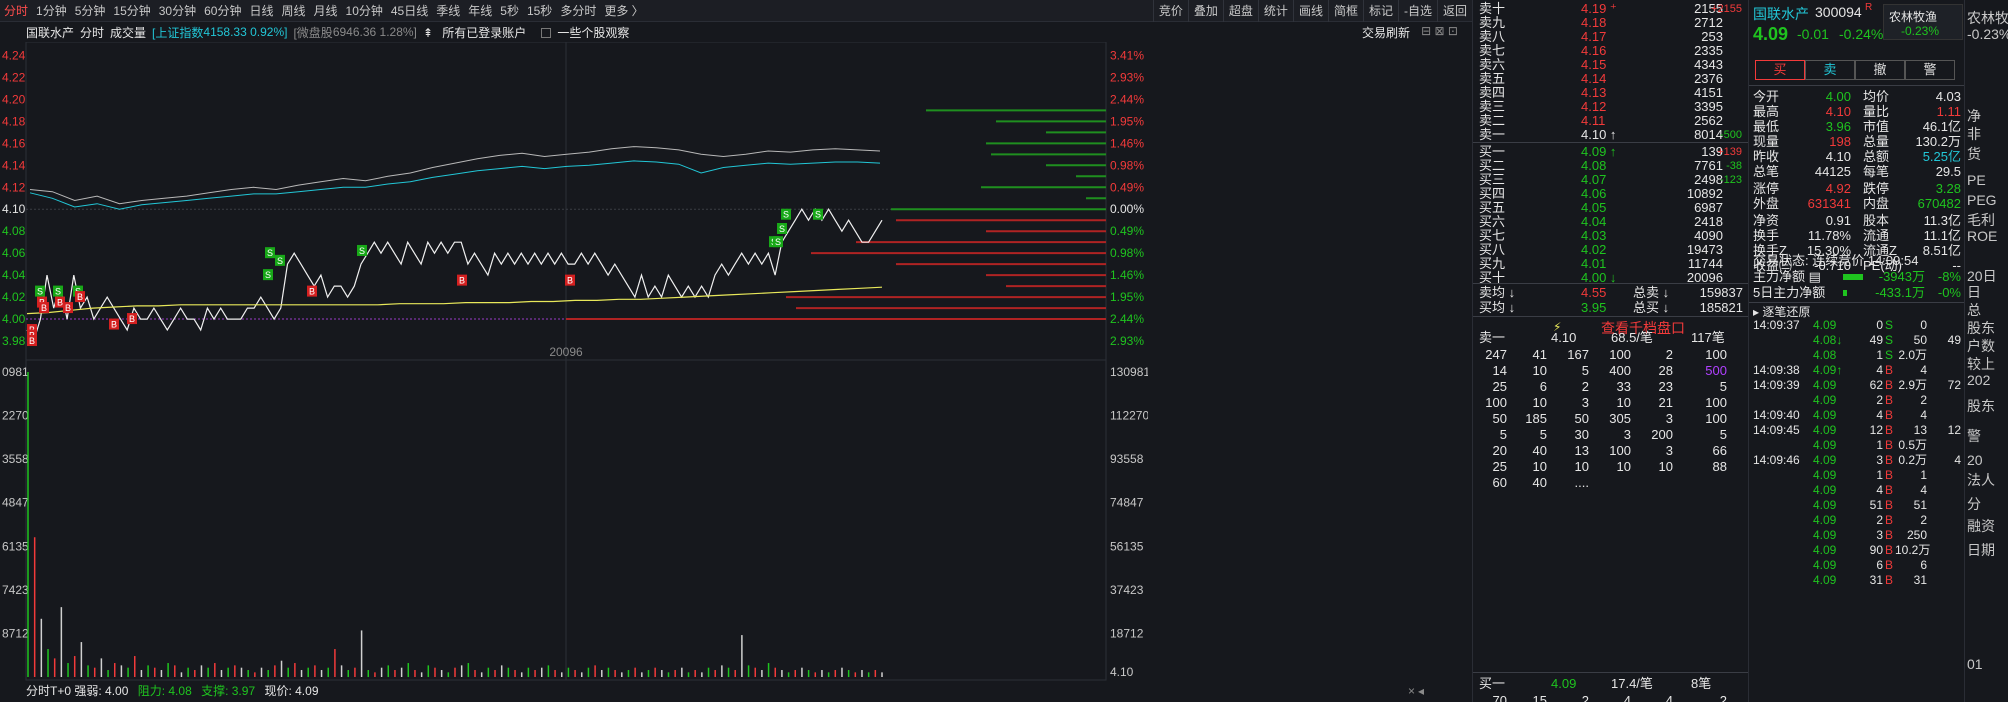  Describe the element at coordinates (1611, 23) in the screenshot. I see `sell-level-row: 卖九 4.18 2712` at that location.